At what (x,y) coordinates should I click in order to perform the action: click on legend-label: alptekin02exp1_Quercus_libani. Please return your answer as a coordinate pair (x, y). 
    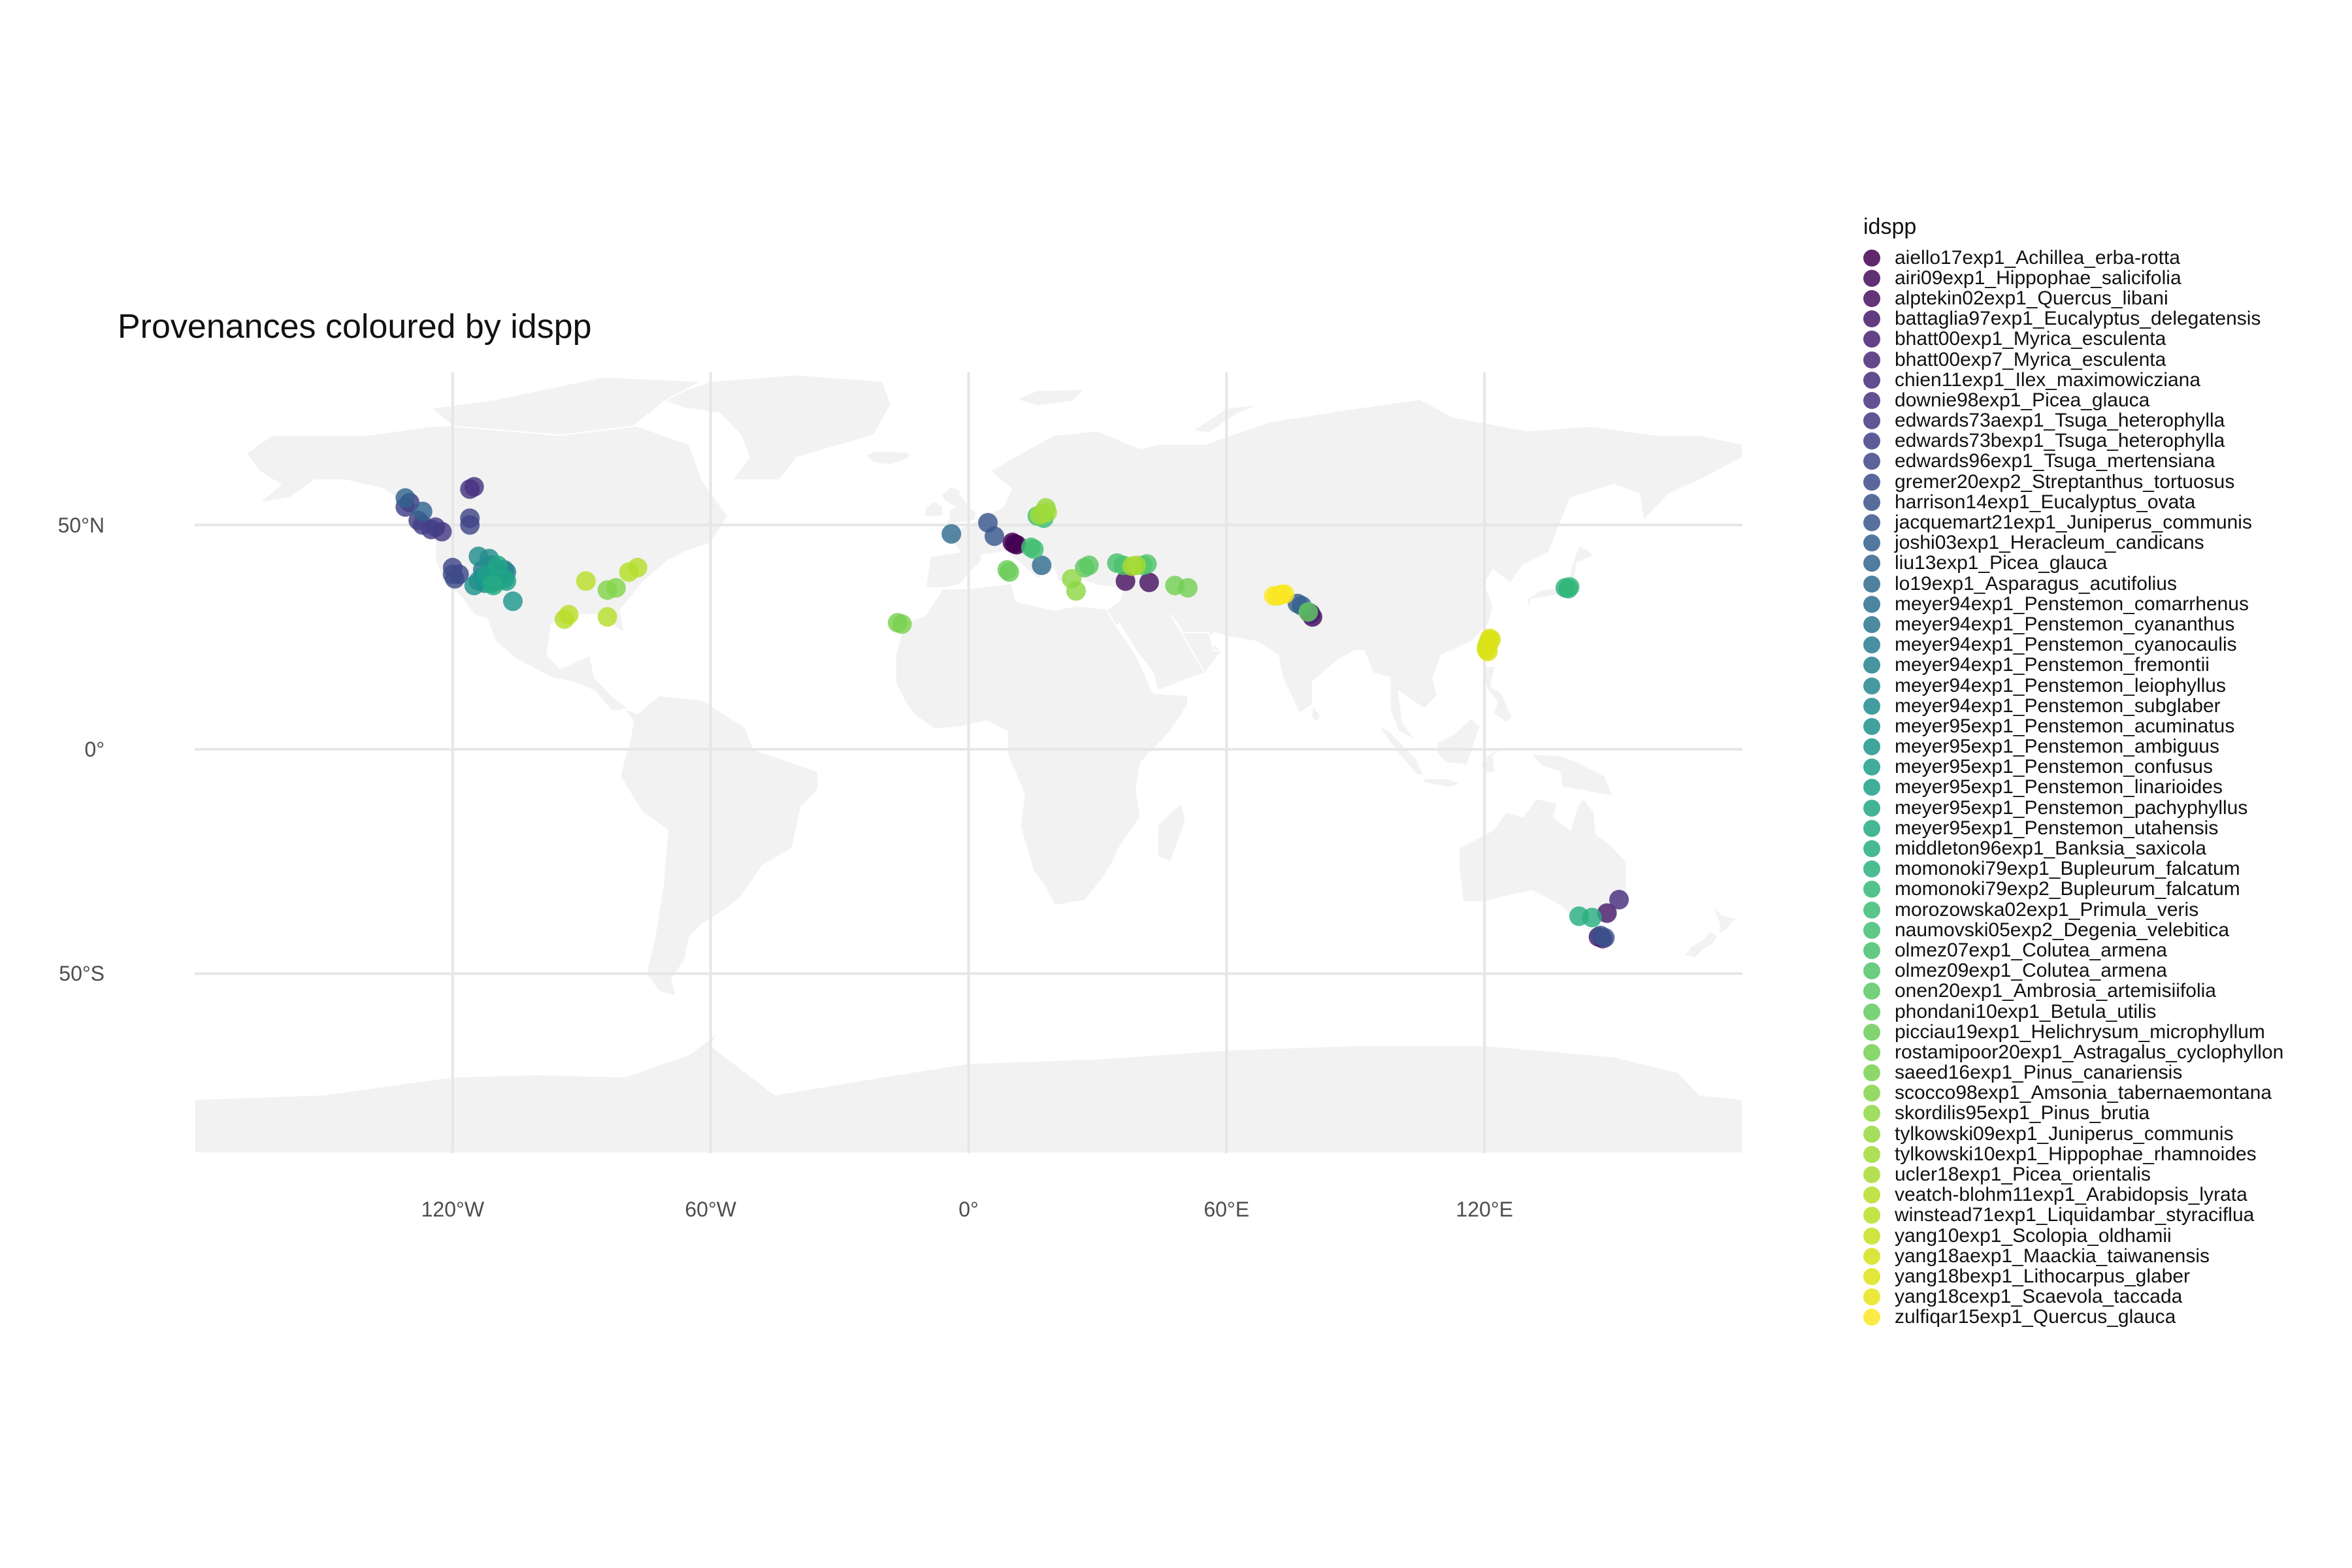
    Looking at the image, I should click on (2031, 298).